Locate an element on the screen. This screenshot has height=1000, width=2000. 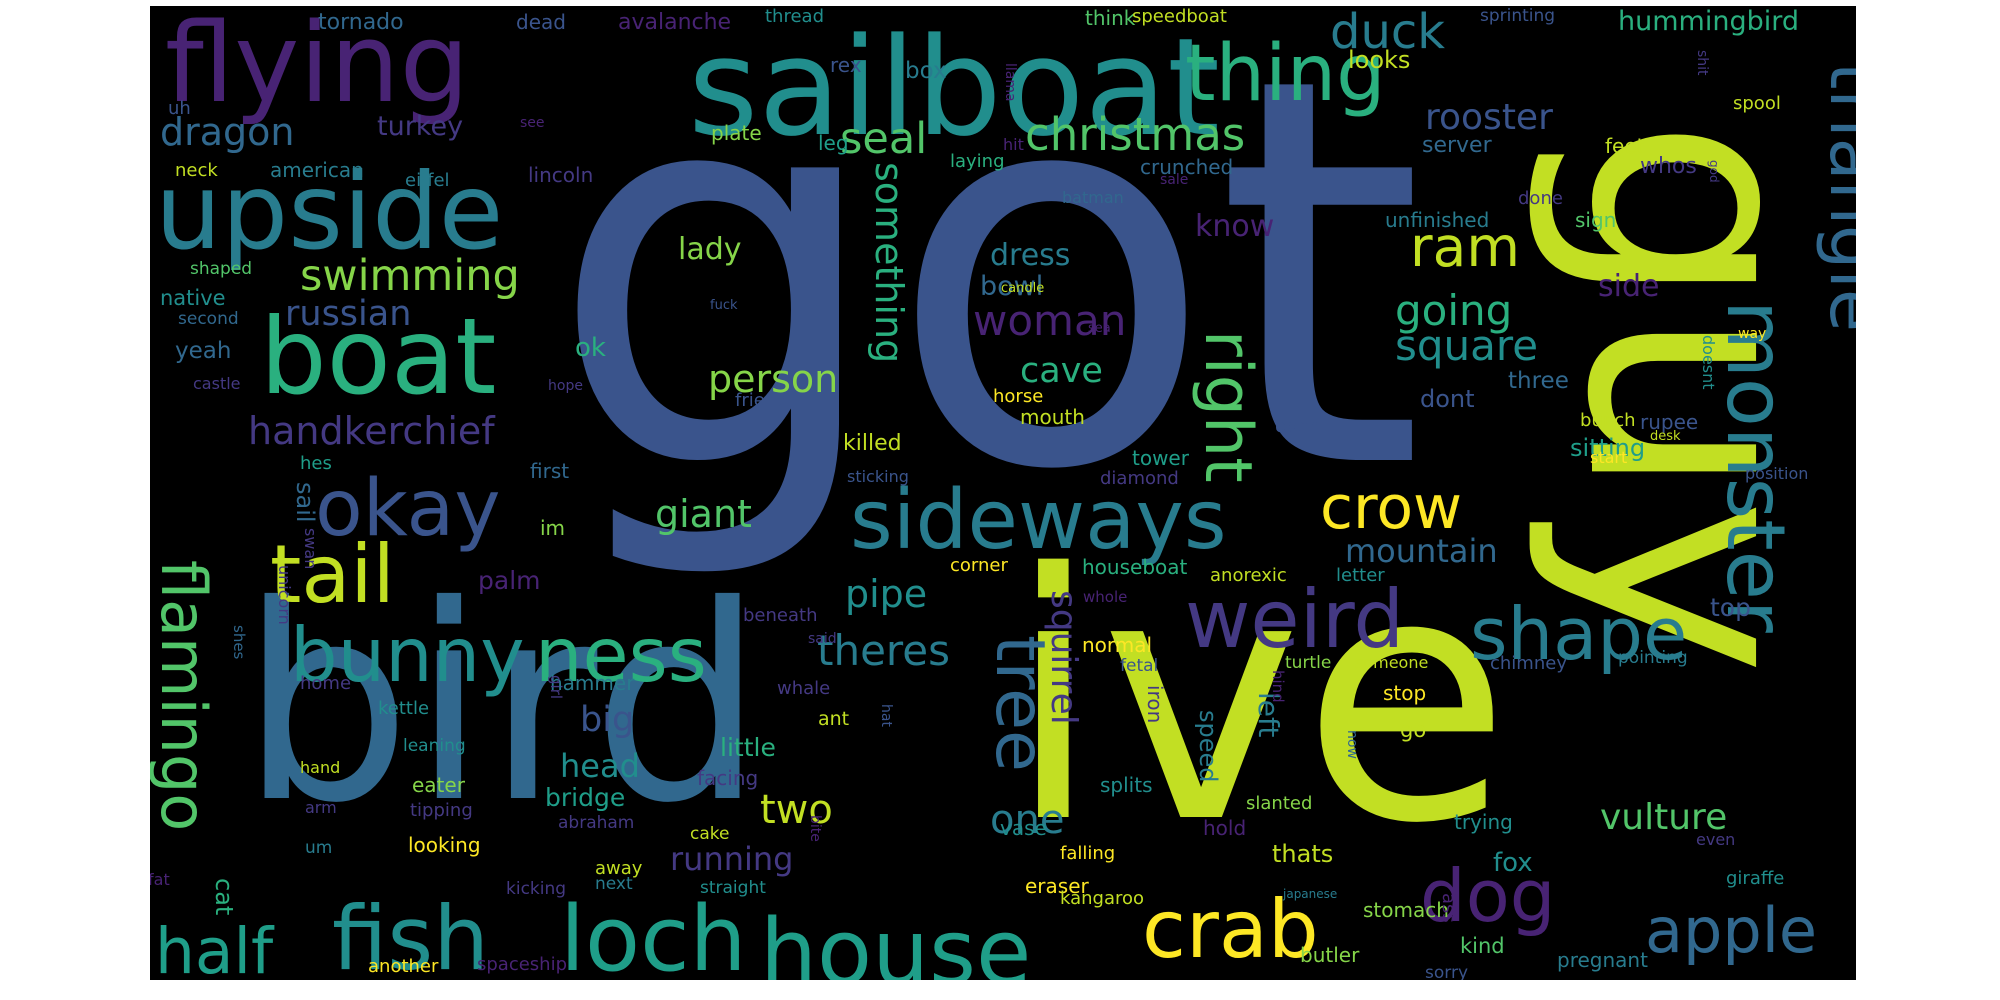
word-speedboat: speedboat is located at coordinates (1179, 16).